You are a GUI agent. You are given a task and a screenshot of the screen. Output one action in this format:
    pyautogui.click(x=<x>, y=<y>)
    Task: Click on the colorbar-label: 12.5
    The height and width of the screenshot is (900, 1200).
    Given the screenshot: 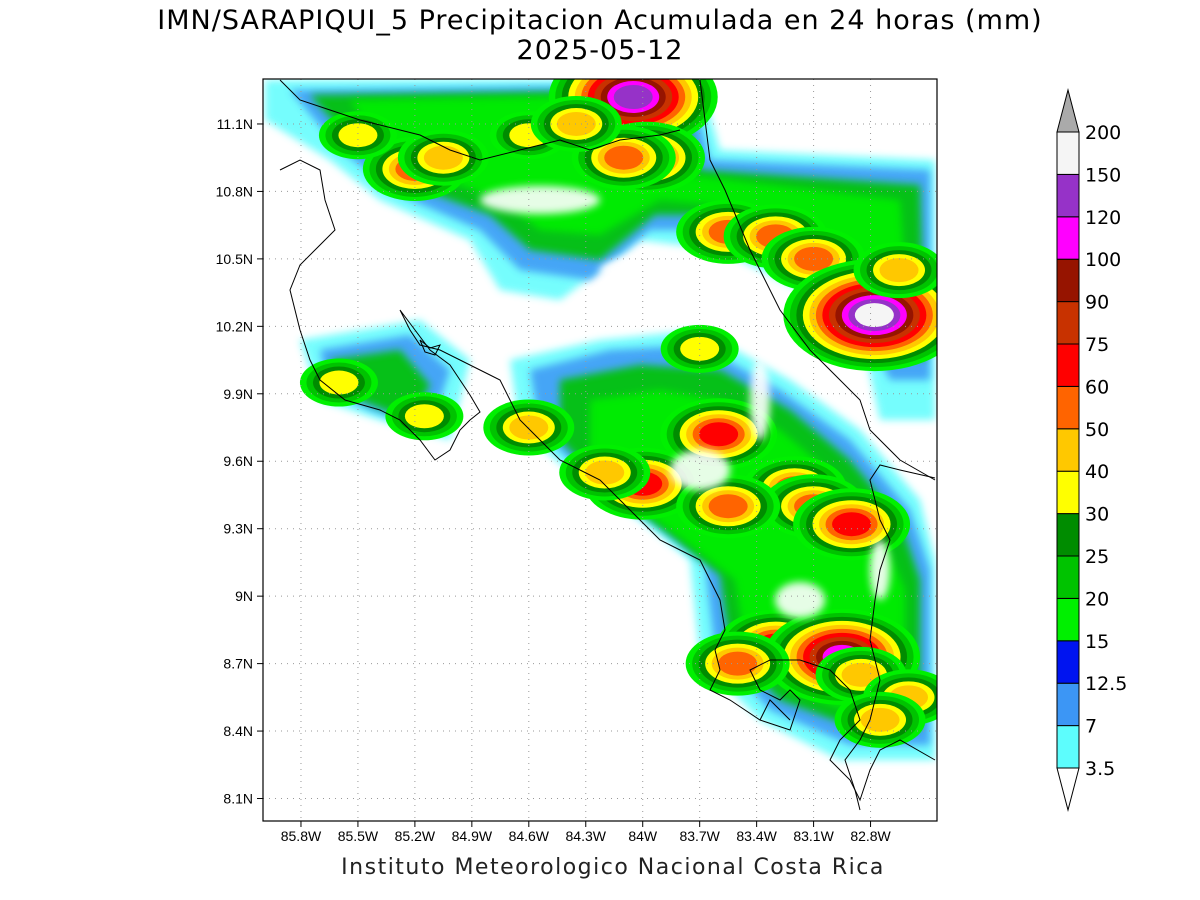 What is the action you would take?
    pyautogui.click(x=1106, y=684)
    